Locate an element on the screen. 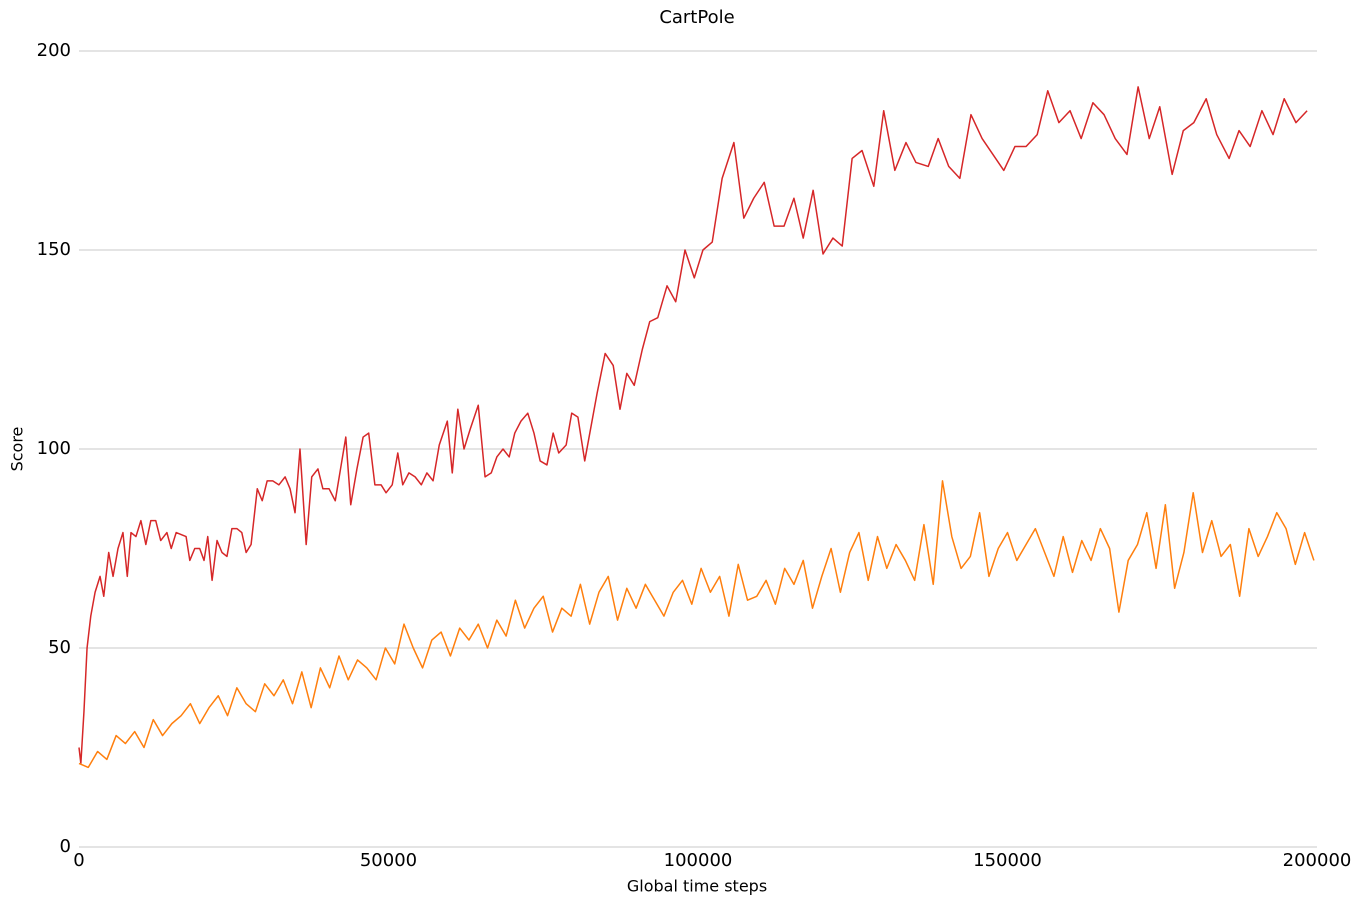 The image size is (1364, 907). x-tick-label: 50000 is located at coordinates (388, 860).